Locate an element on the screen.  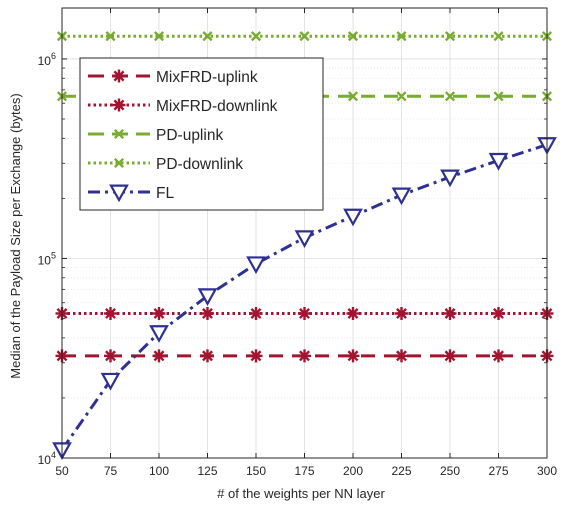
legend-marker-FL is located at coordinates (119, 193).